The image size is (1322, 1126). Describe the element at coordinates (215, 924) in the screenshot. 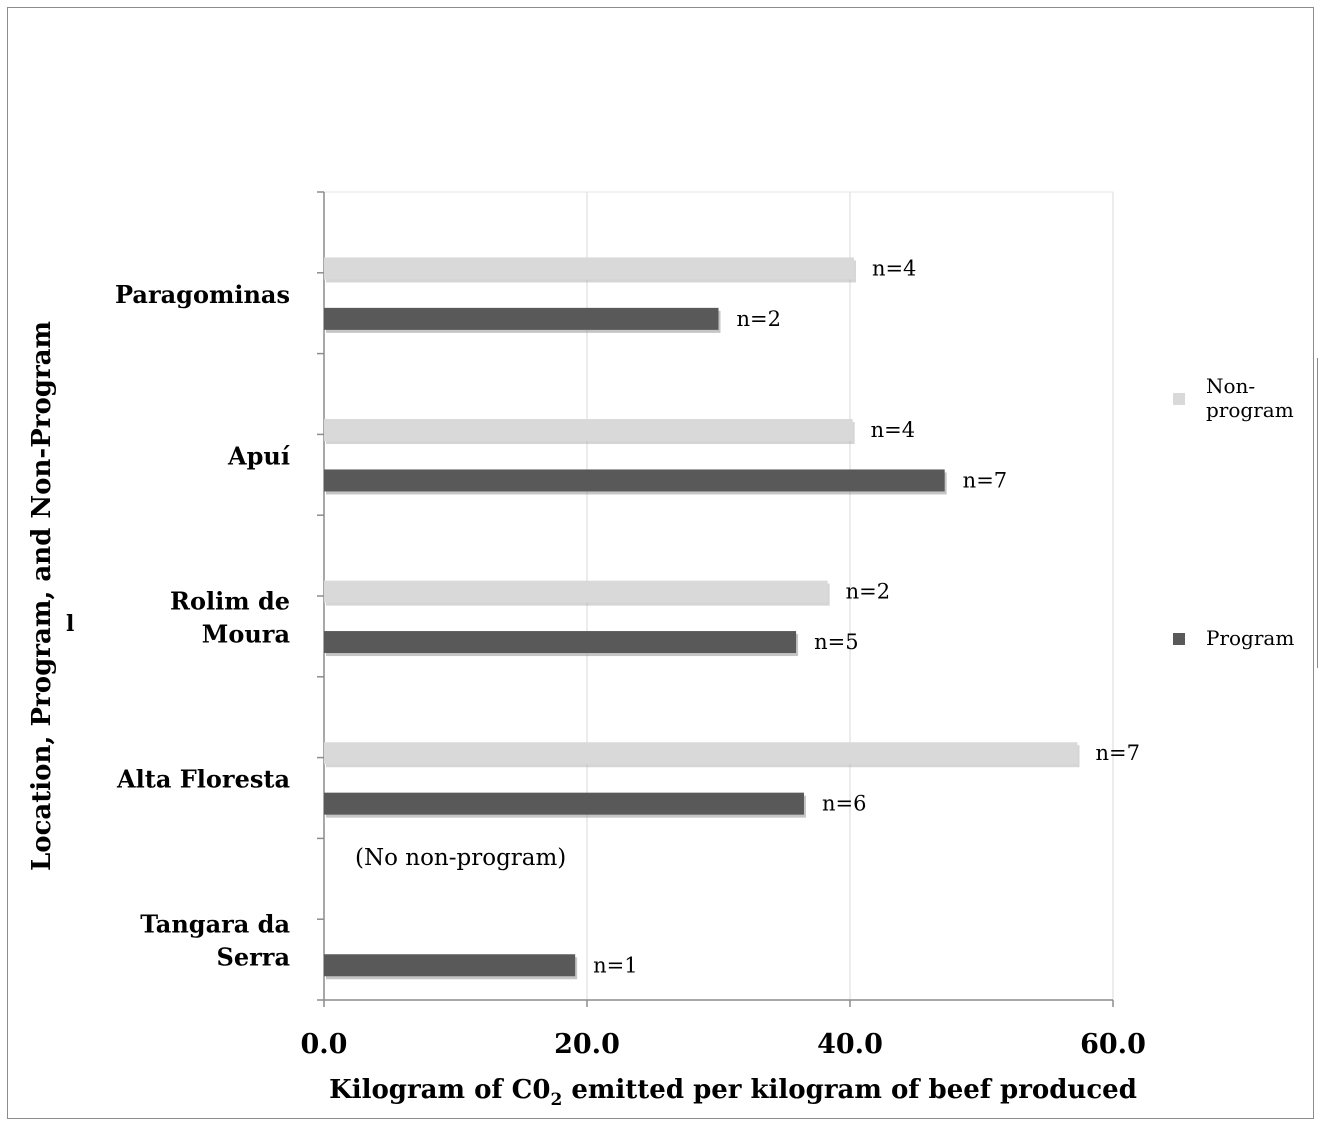

I see `category-label-4-line-0: Tangara da` at that location.